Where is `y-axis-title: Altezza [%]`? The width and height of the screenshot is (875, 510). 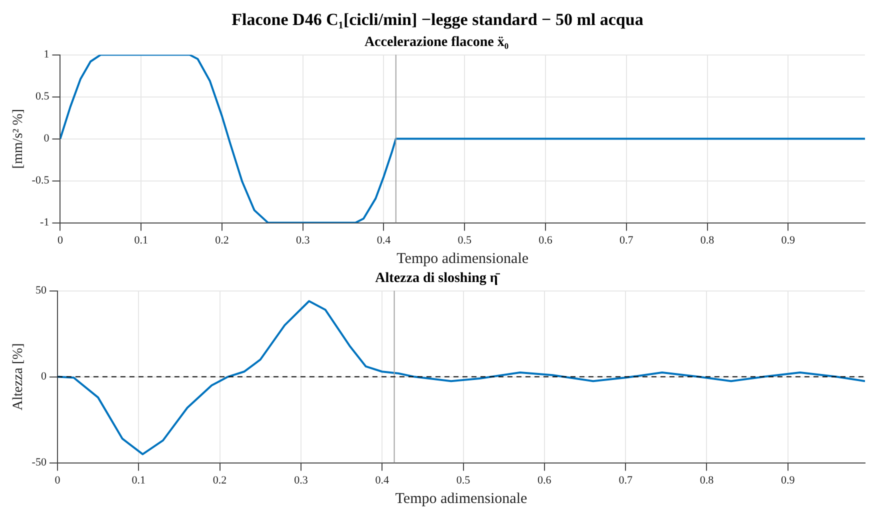
y-axis-title: Altezza [%] is located at coordinates (18, 376).